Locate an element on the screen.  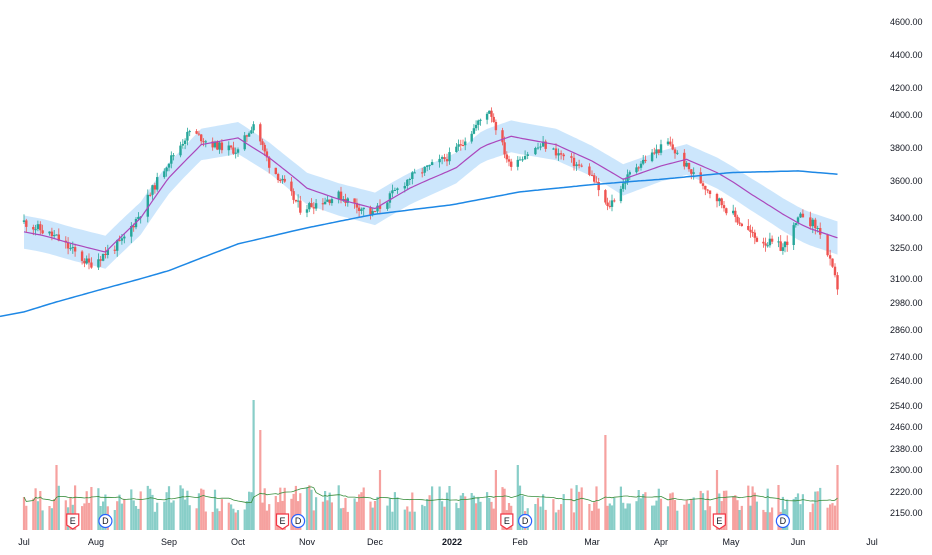
dividend-label: D is located at coordinates (105, 521).